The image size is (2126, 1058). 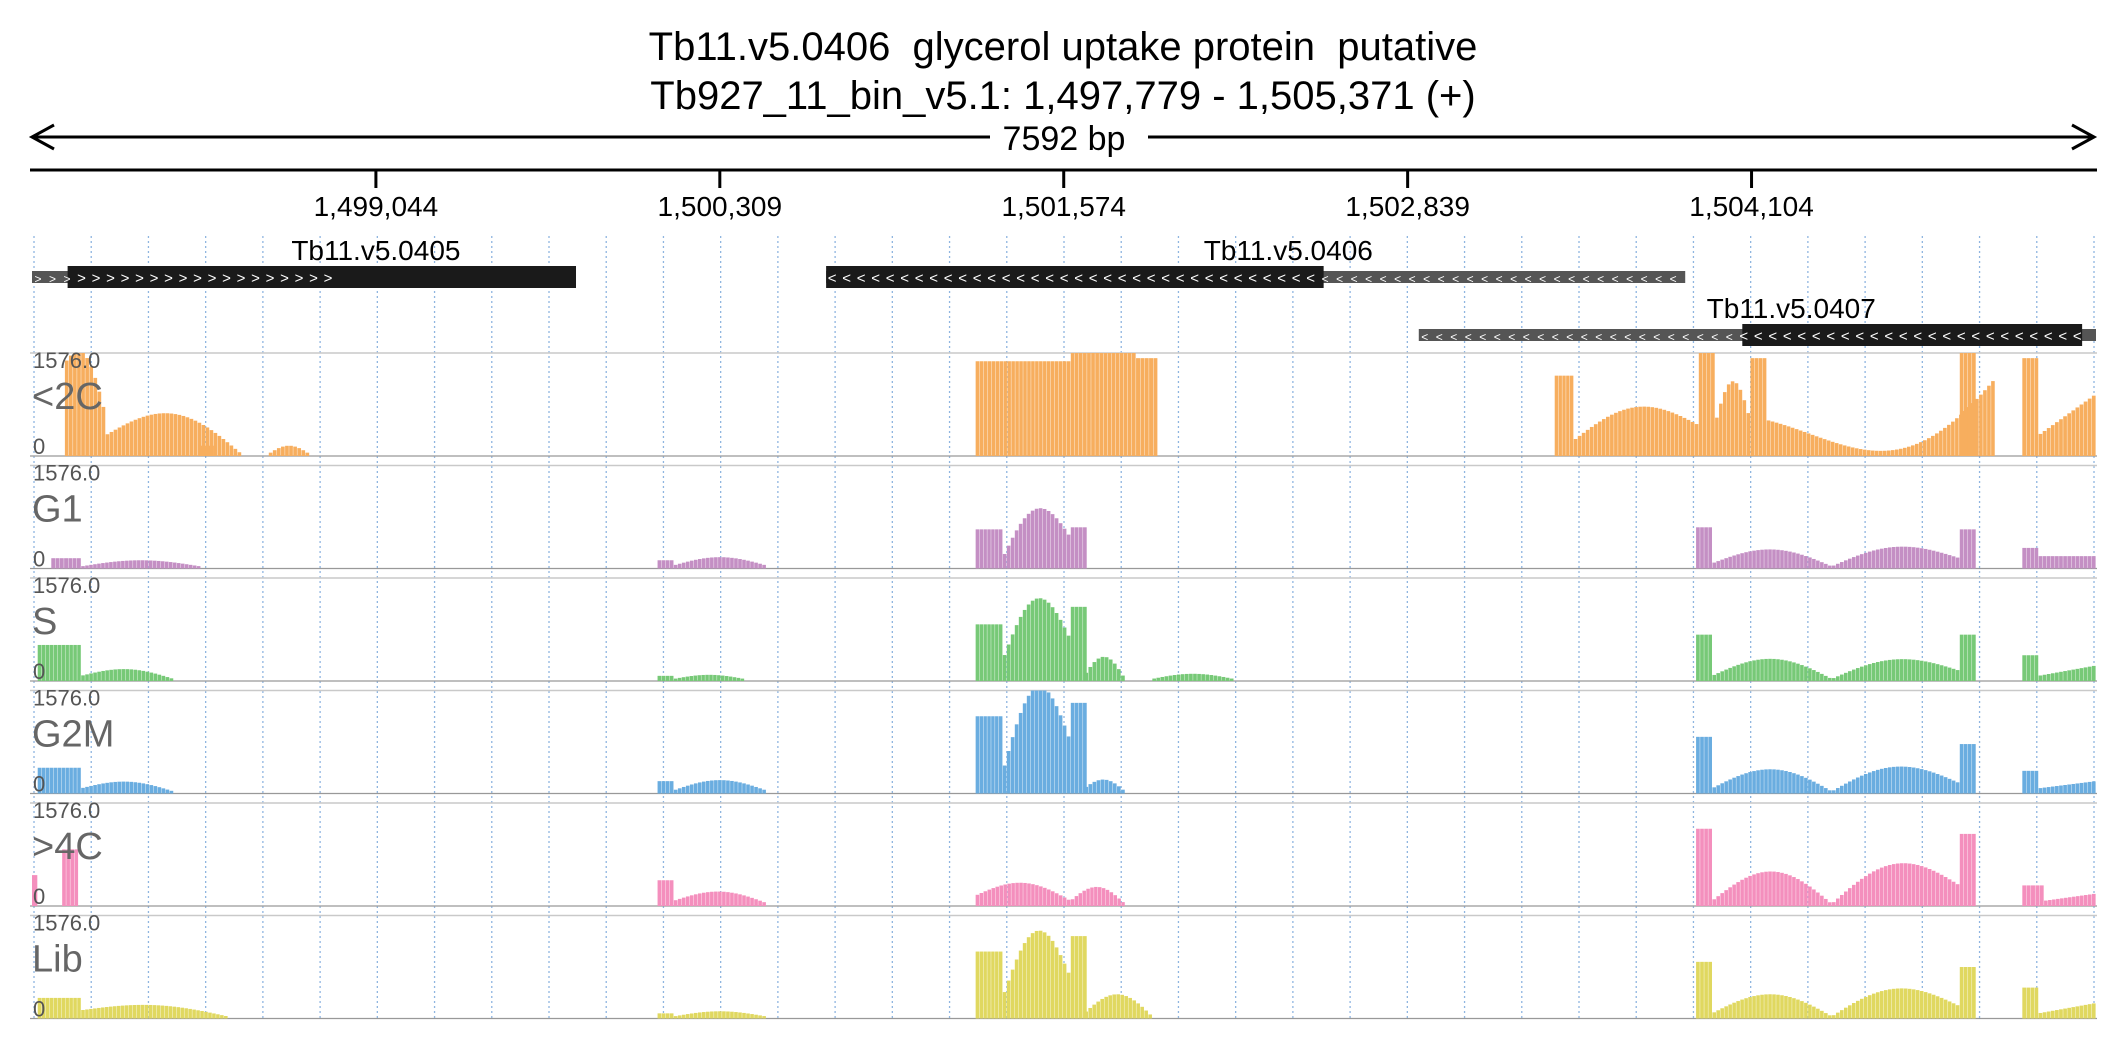 What do you see at coordinates (376, 206) in the screenshot?
I see `axis-tick-label: 1,499,044` at bounding box center [376, 206].